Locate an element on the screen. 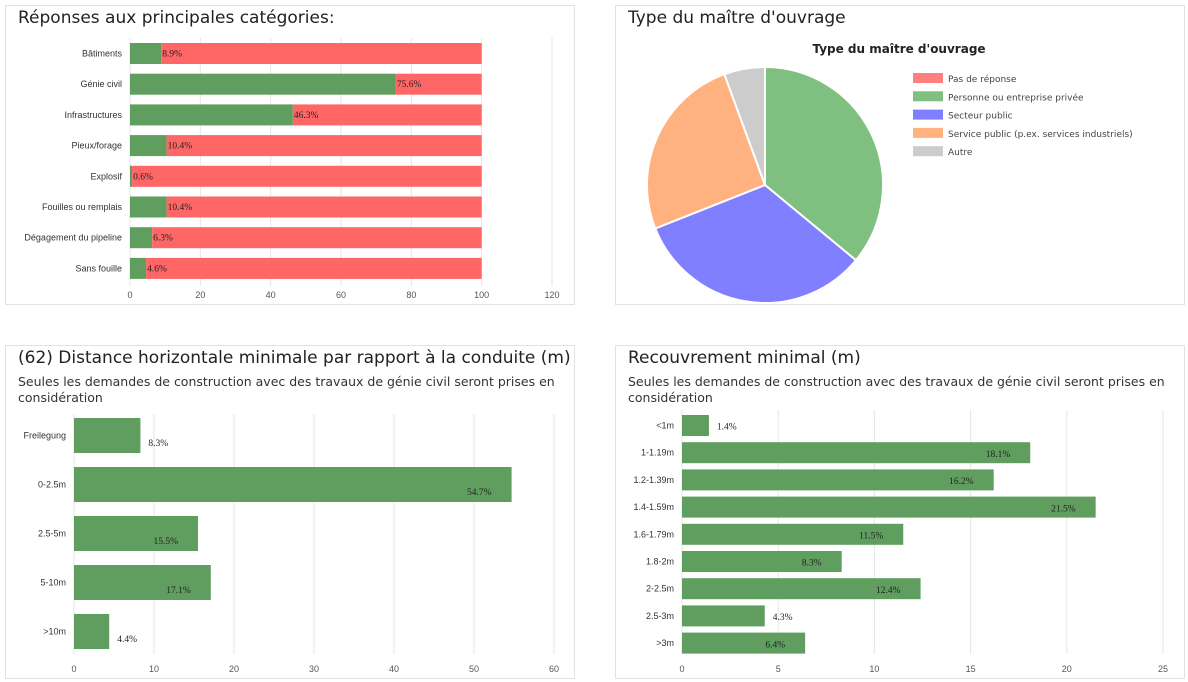 Image resolution: width=1188 pixels, height=682 pixels. x-tick-label: 10 is located at coordinates (874, 669).